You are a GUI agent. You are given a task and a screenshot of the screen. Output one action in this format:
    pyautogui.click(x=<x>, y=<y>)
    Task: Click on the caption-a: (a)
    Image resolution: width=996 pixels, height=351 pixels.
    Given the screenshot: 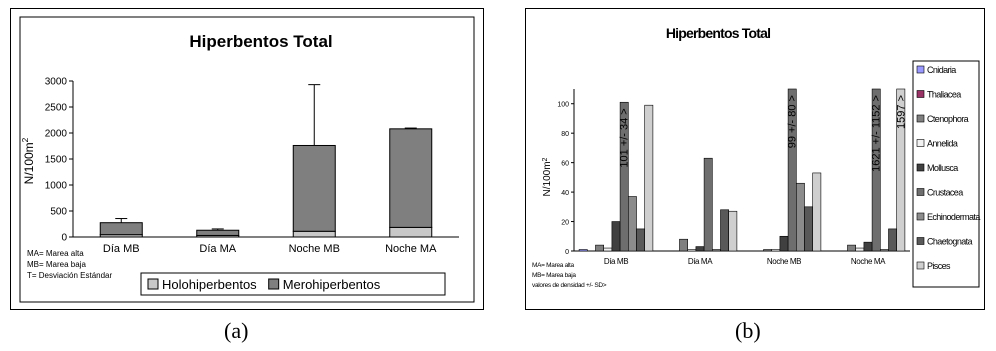 What is the action you would take?
    pyautogui.click(x=236, y=330)
    